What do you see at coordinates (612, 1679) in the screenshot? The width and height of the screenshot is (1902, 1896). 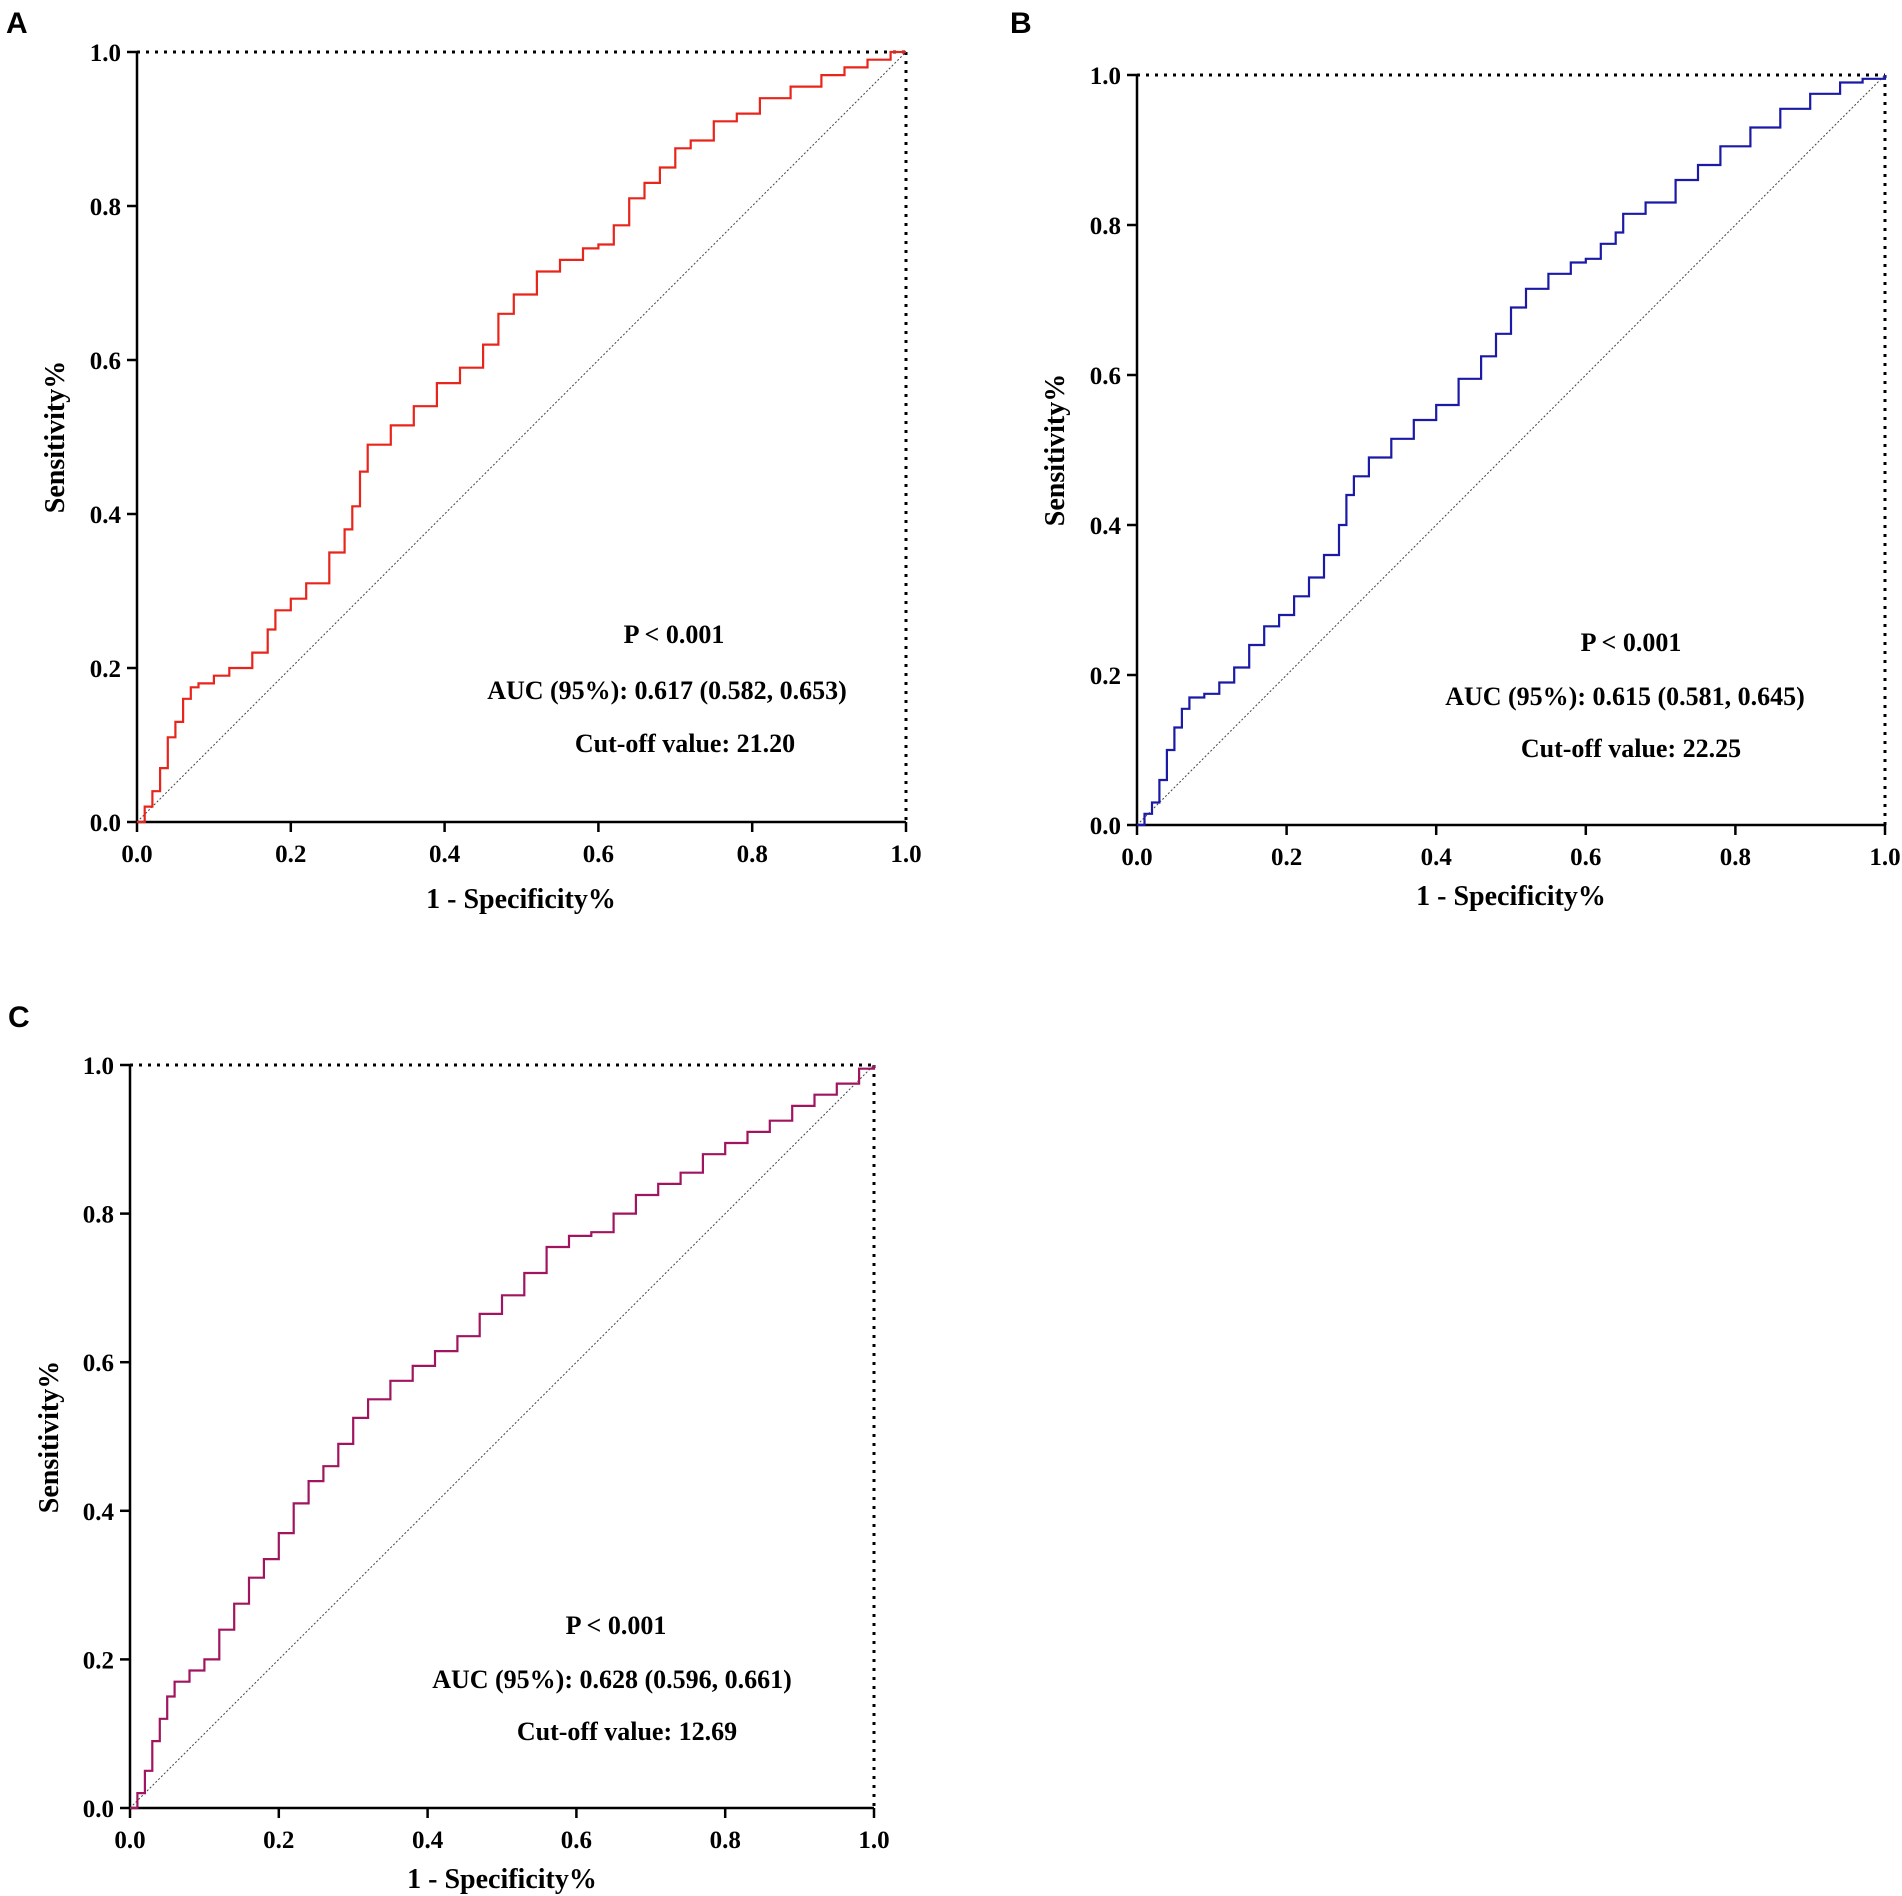 I see `auc-annotation: AUC (95%): 0.628 (0.596, 0.661)` at bounding box center [612, 1679].